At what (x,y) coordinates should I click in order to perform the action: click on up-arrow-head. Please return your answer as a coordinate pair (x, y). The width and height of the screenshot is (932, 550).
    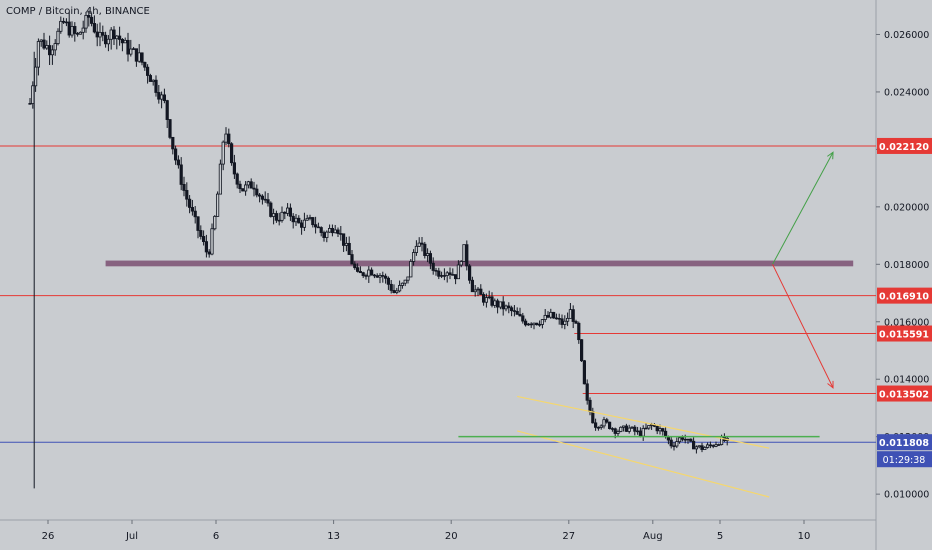
    Looking at the image, I should click on (830, 155).